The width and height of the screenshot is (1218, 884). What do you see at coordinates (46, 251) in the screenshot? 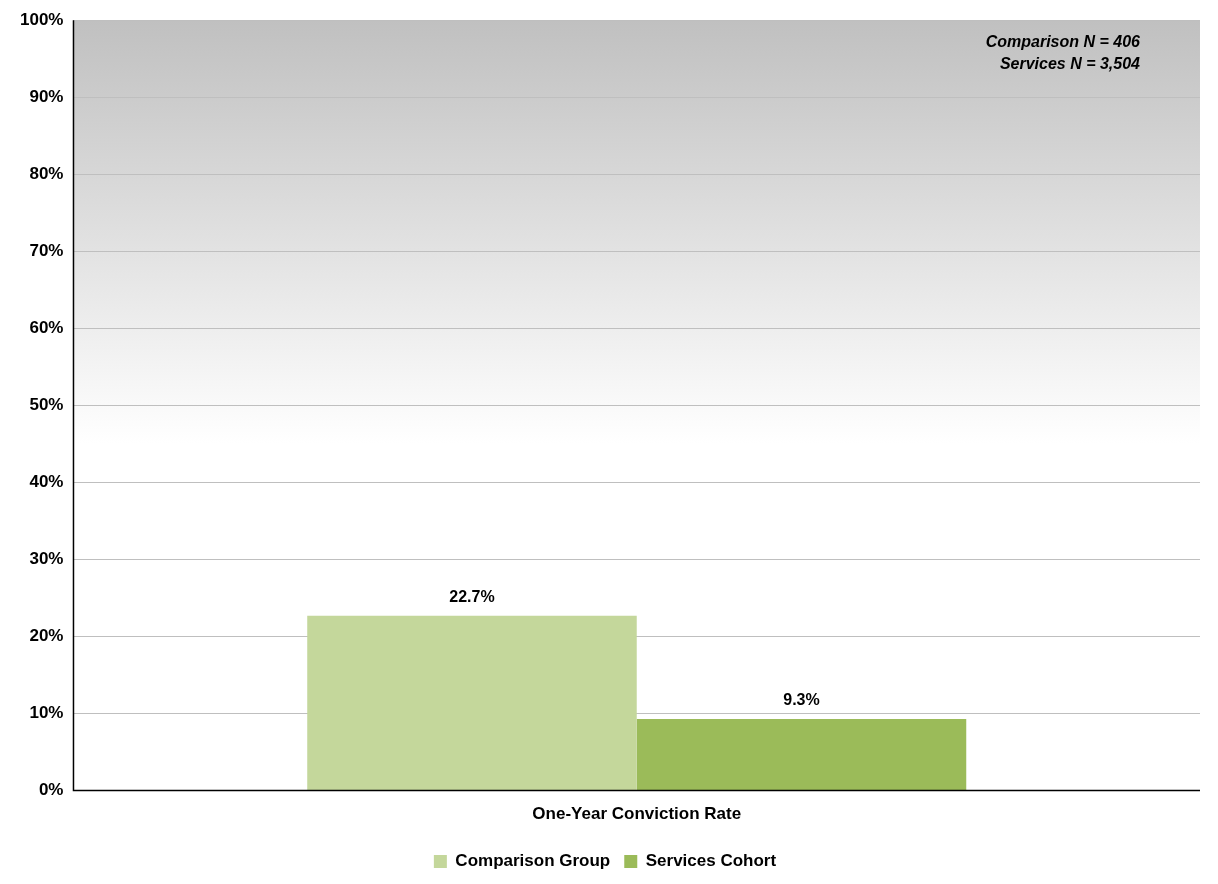
I see `y-tick-label: 70%` at bounding box center [46, 251].